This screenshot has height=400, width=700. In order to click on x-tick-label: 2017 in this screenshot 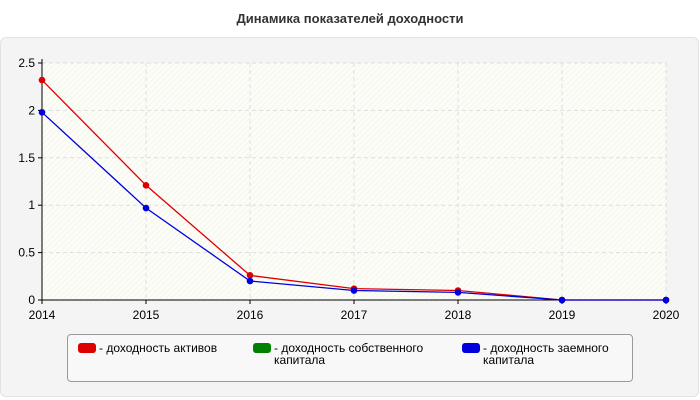, I will do `click(354, 315)`.